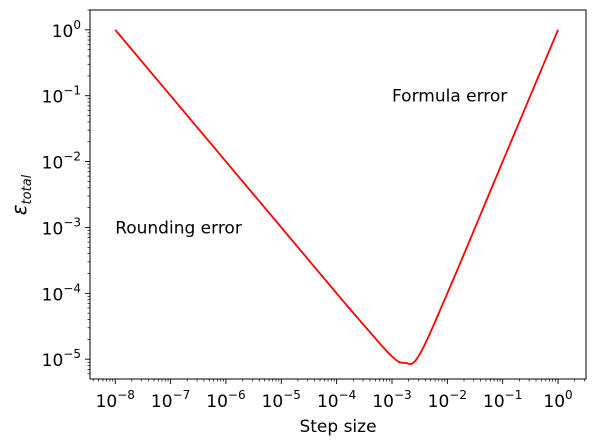 The image size is (596, 445). I want to click on y-axis-label-subscript: total, so click(27, 189).